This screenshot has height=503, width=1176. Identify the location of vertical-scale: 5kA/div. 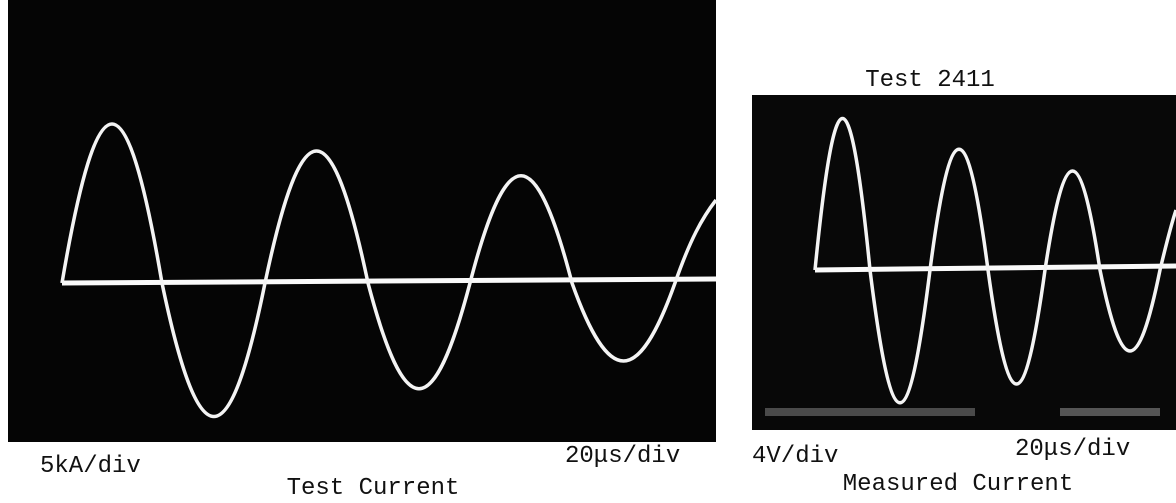
(90, 466).